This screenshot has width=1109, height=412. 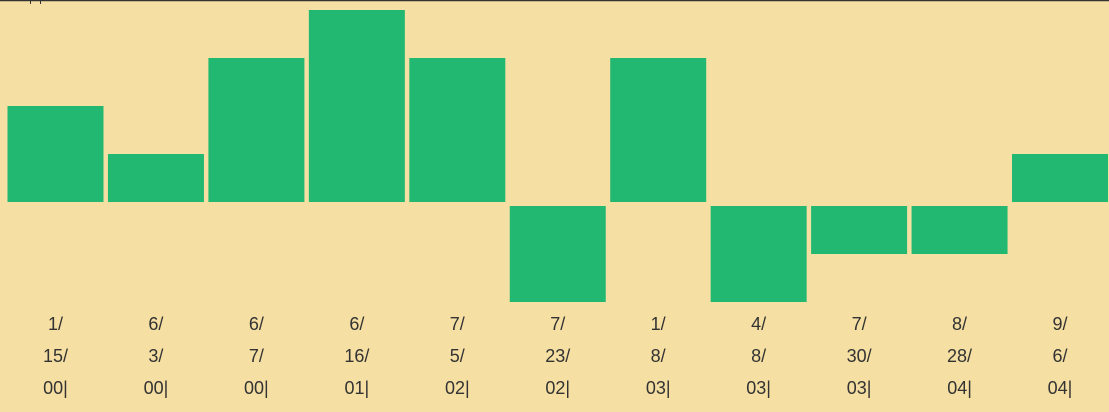 I want to click on x-tick-label: 7/ 30/ 03|, so click(x=859, y=356).